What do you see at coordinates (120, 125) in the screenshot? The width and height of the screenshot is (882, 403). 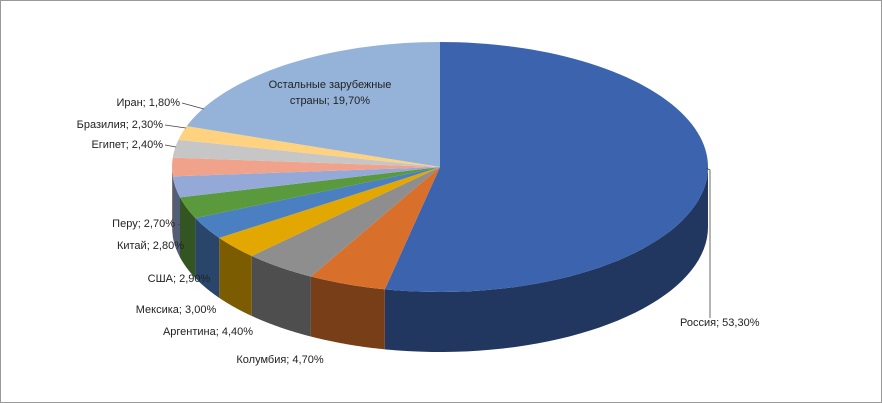 I see `data-label: Бразилия; 2,30%` at bounding box center [120, 125].